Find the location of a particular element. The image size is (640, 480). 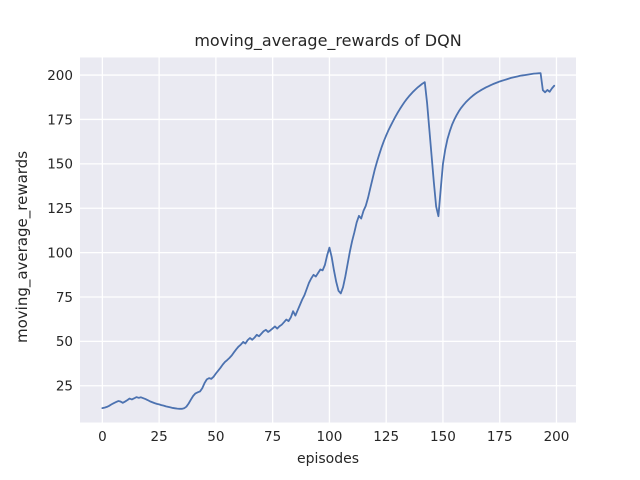

x-tick-label: 100 is located at coordinates (330, 437).